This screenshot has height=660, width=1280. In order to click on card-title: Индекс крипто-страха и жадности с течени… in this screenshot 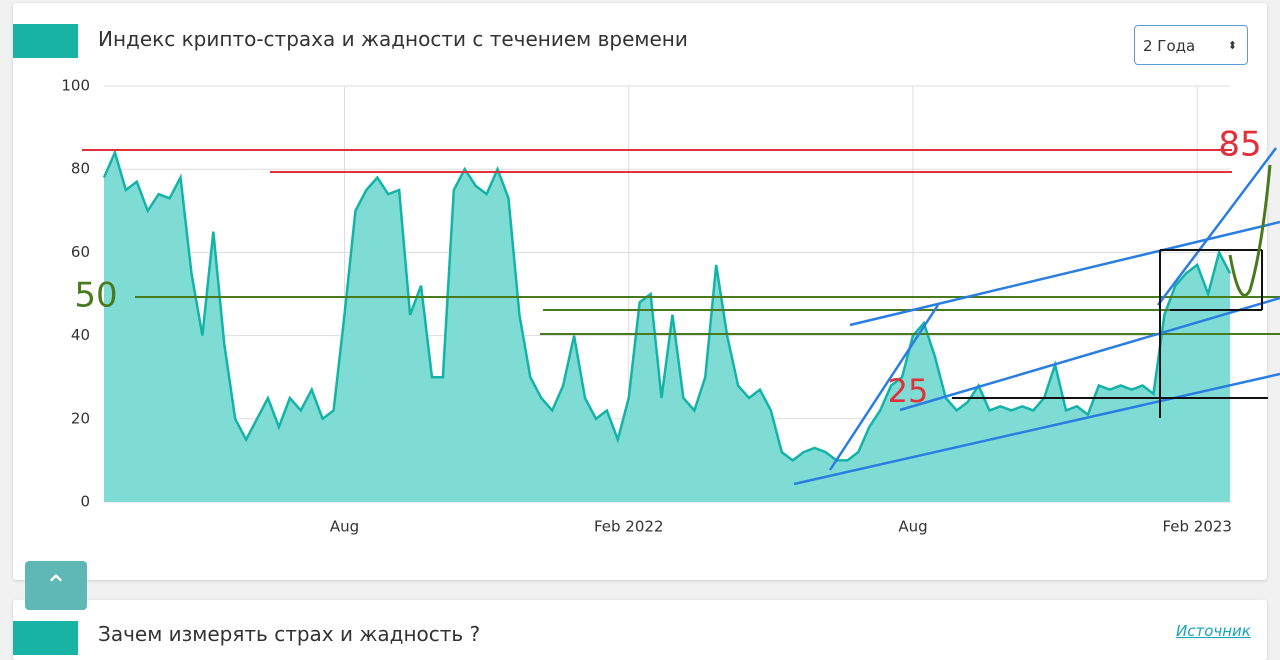, I will do `click(393, 39)`.